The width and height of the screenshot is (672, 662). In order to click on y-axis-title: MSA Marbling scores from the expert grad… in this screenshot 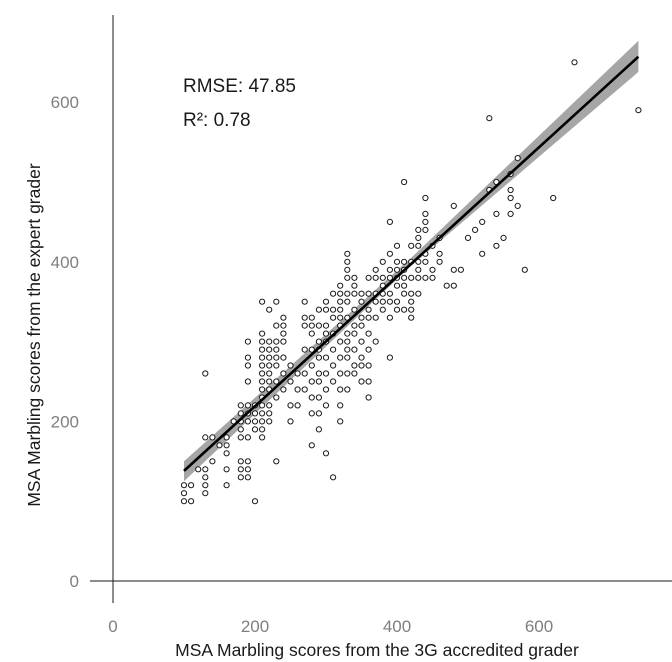, I will do `click(34, 335)`.